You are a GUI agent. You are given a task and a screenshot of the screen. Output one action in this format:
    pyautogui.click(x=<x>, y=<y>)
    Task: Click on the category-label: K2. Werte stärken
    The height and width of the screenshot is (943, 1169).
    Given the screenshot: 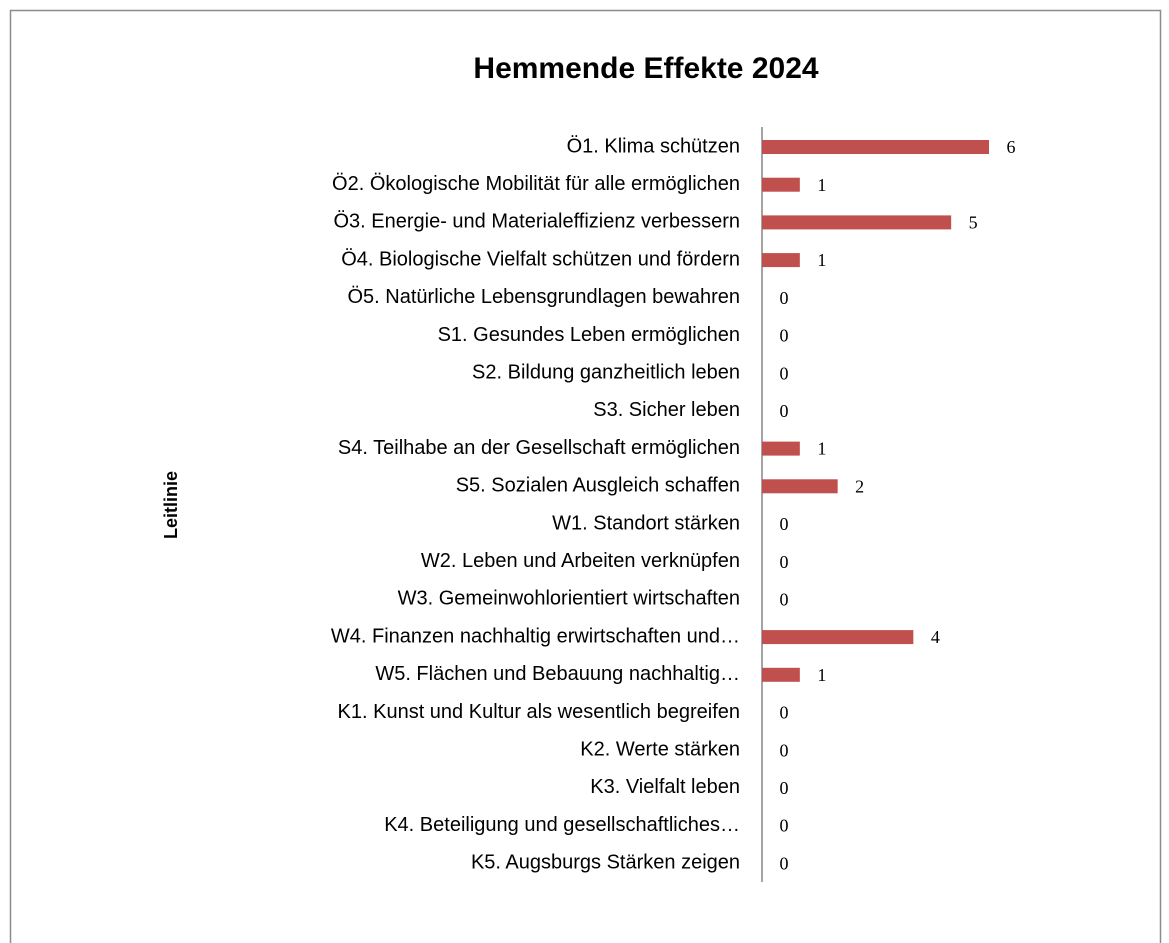 What is the action you would take?
    pyautogui.click(x=660, y=749)
    